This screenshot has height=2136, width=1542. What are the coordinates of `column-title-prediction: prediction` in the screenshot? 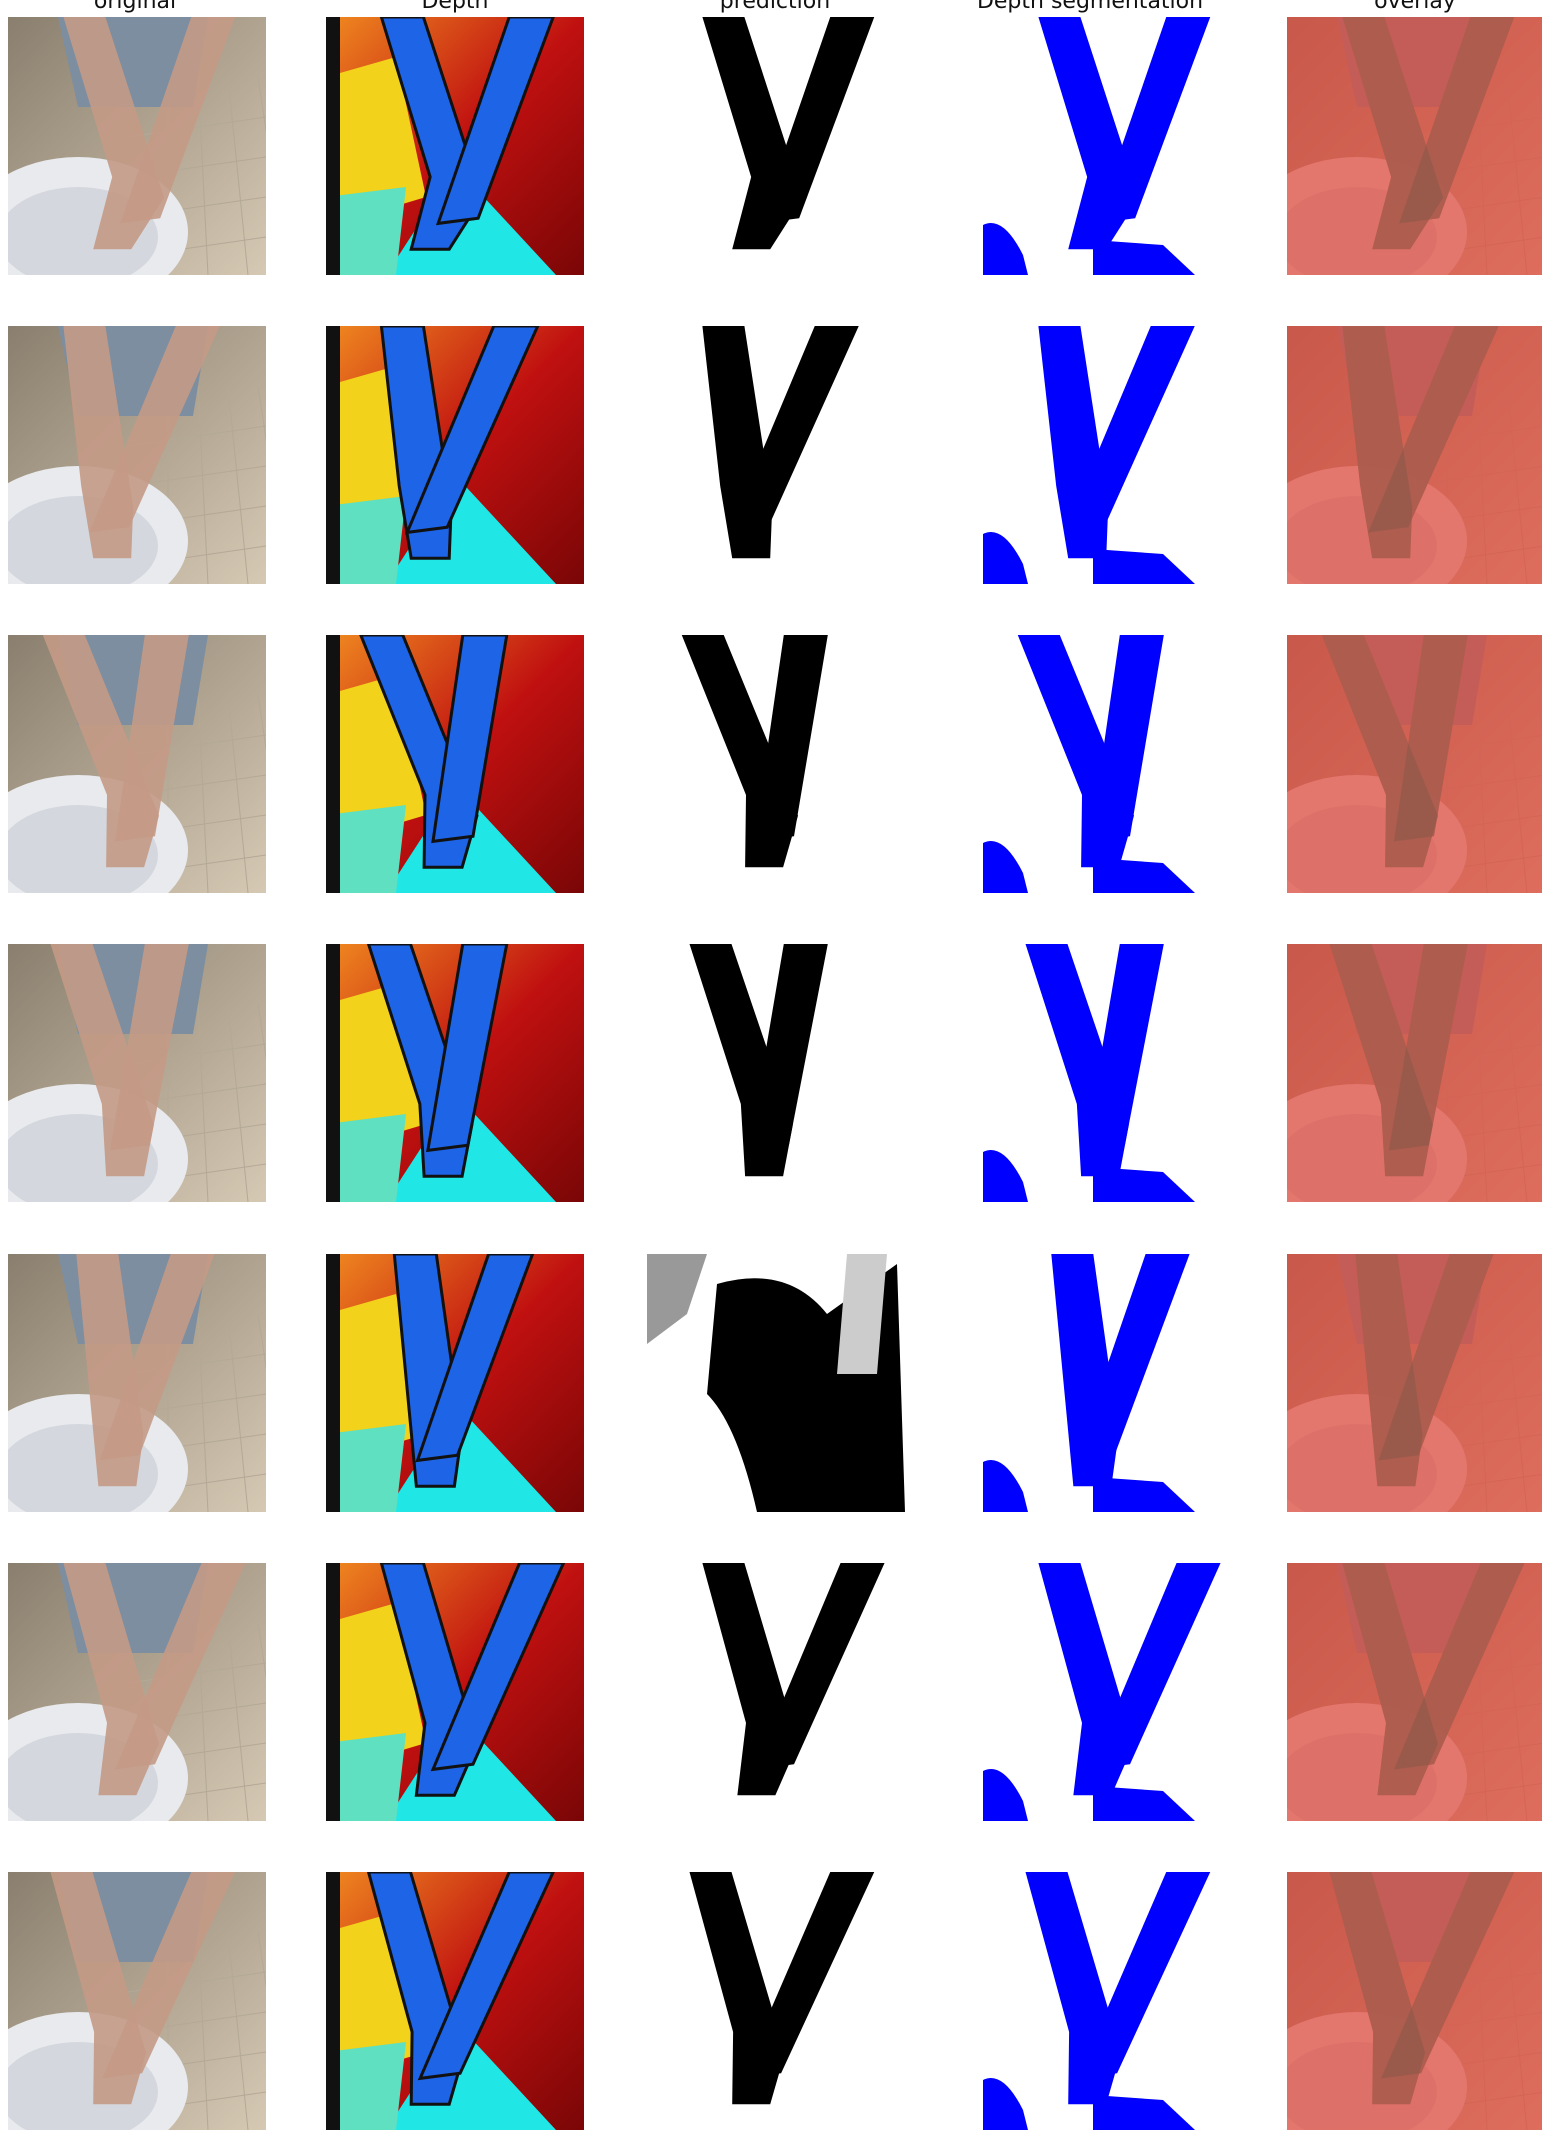 It's located at (775, 7).